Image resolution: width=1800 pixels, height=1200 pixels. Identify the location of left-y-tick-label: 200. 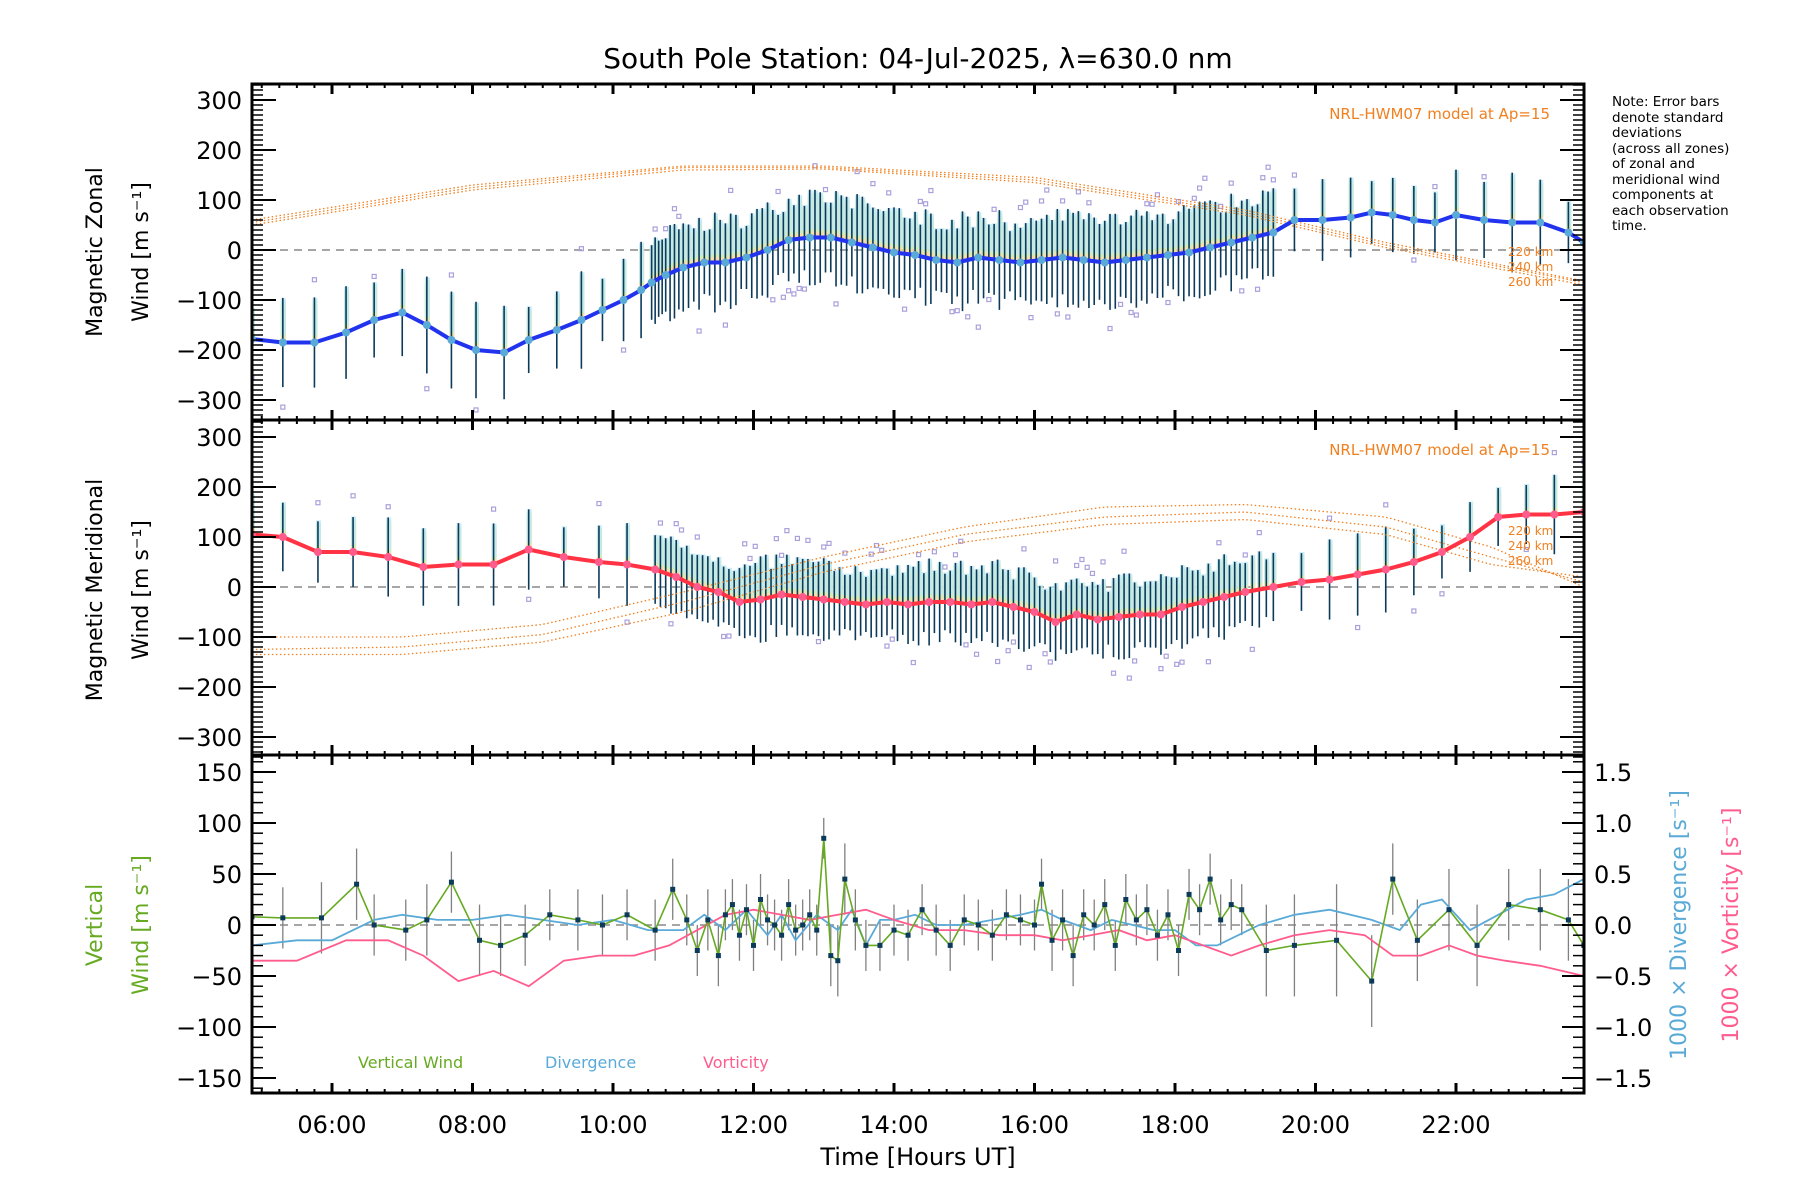
(219, 488).